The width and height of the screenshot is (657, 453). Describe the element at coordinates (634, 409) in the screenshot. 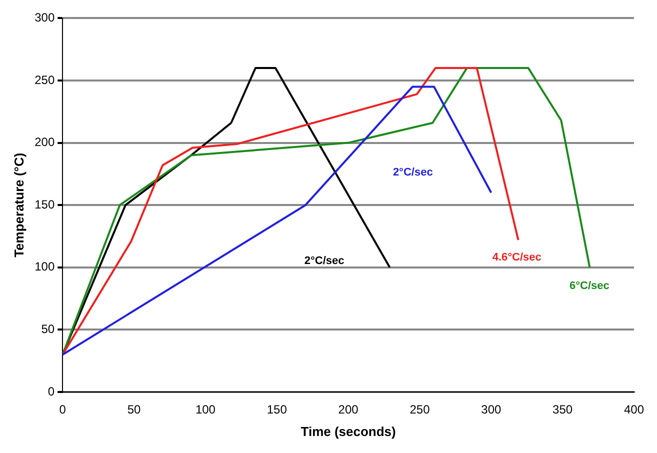

I see `x-tick-label: 400` at that location.